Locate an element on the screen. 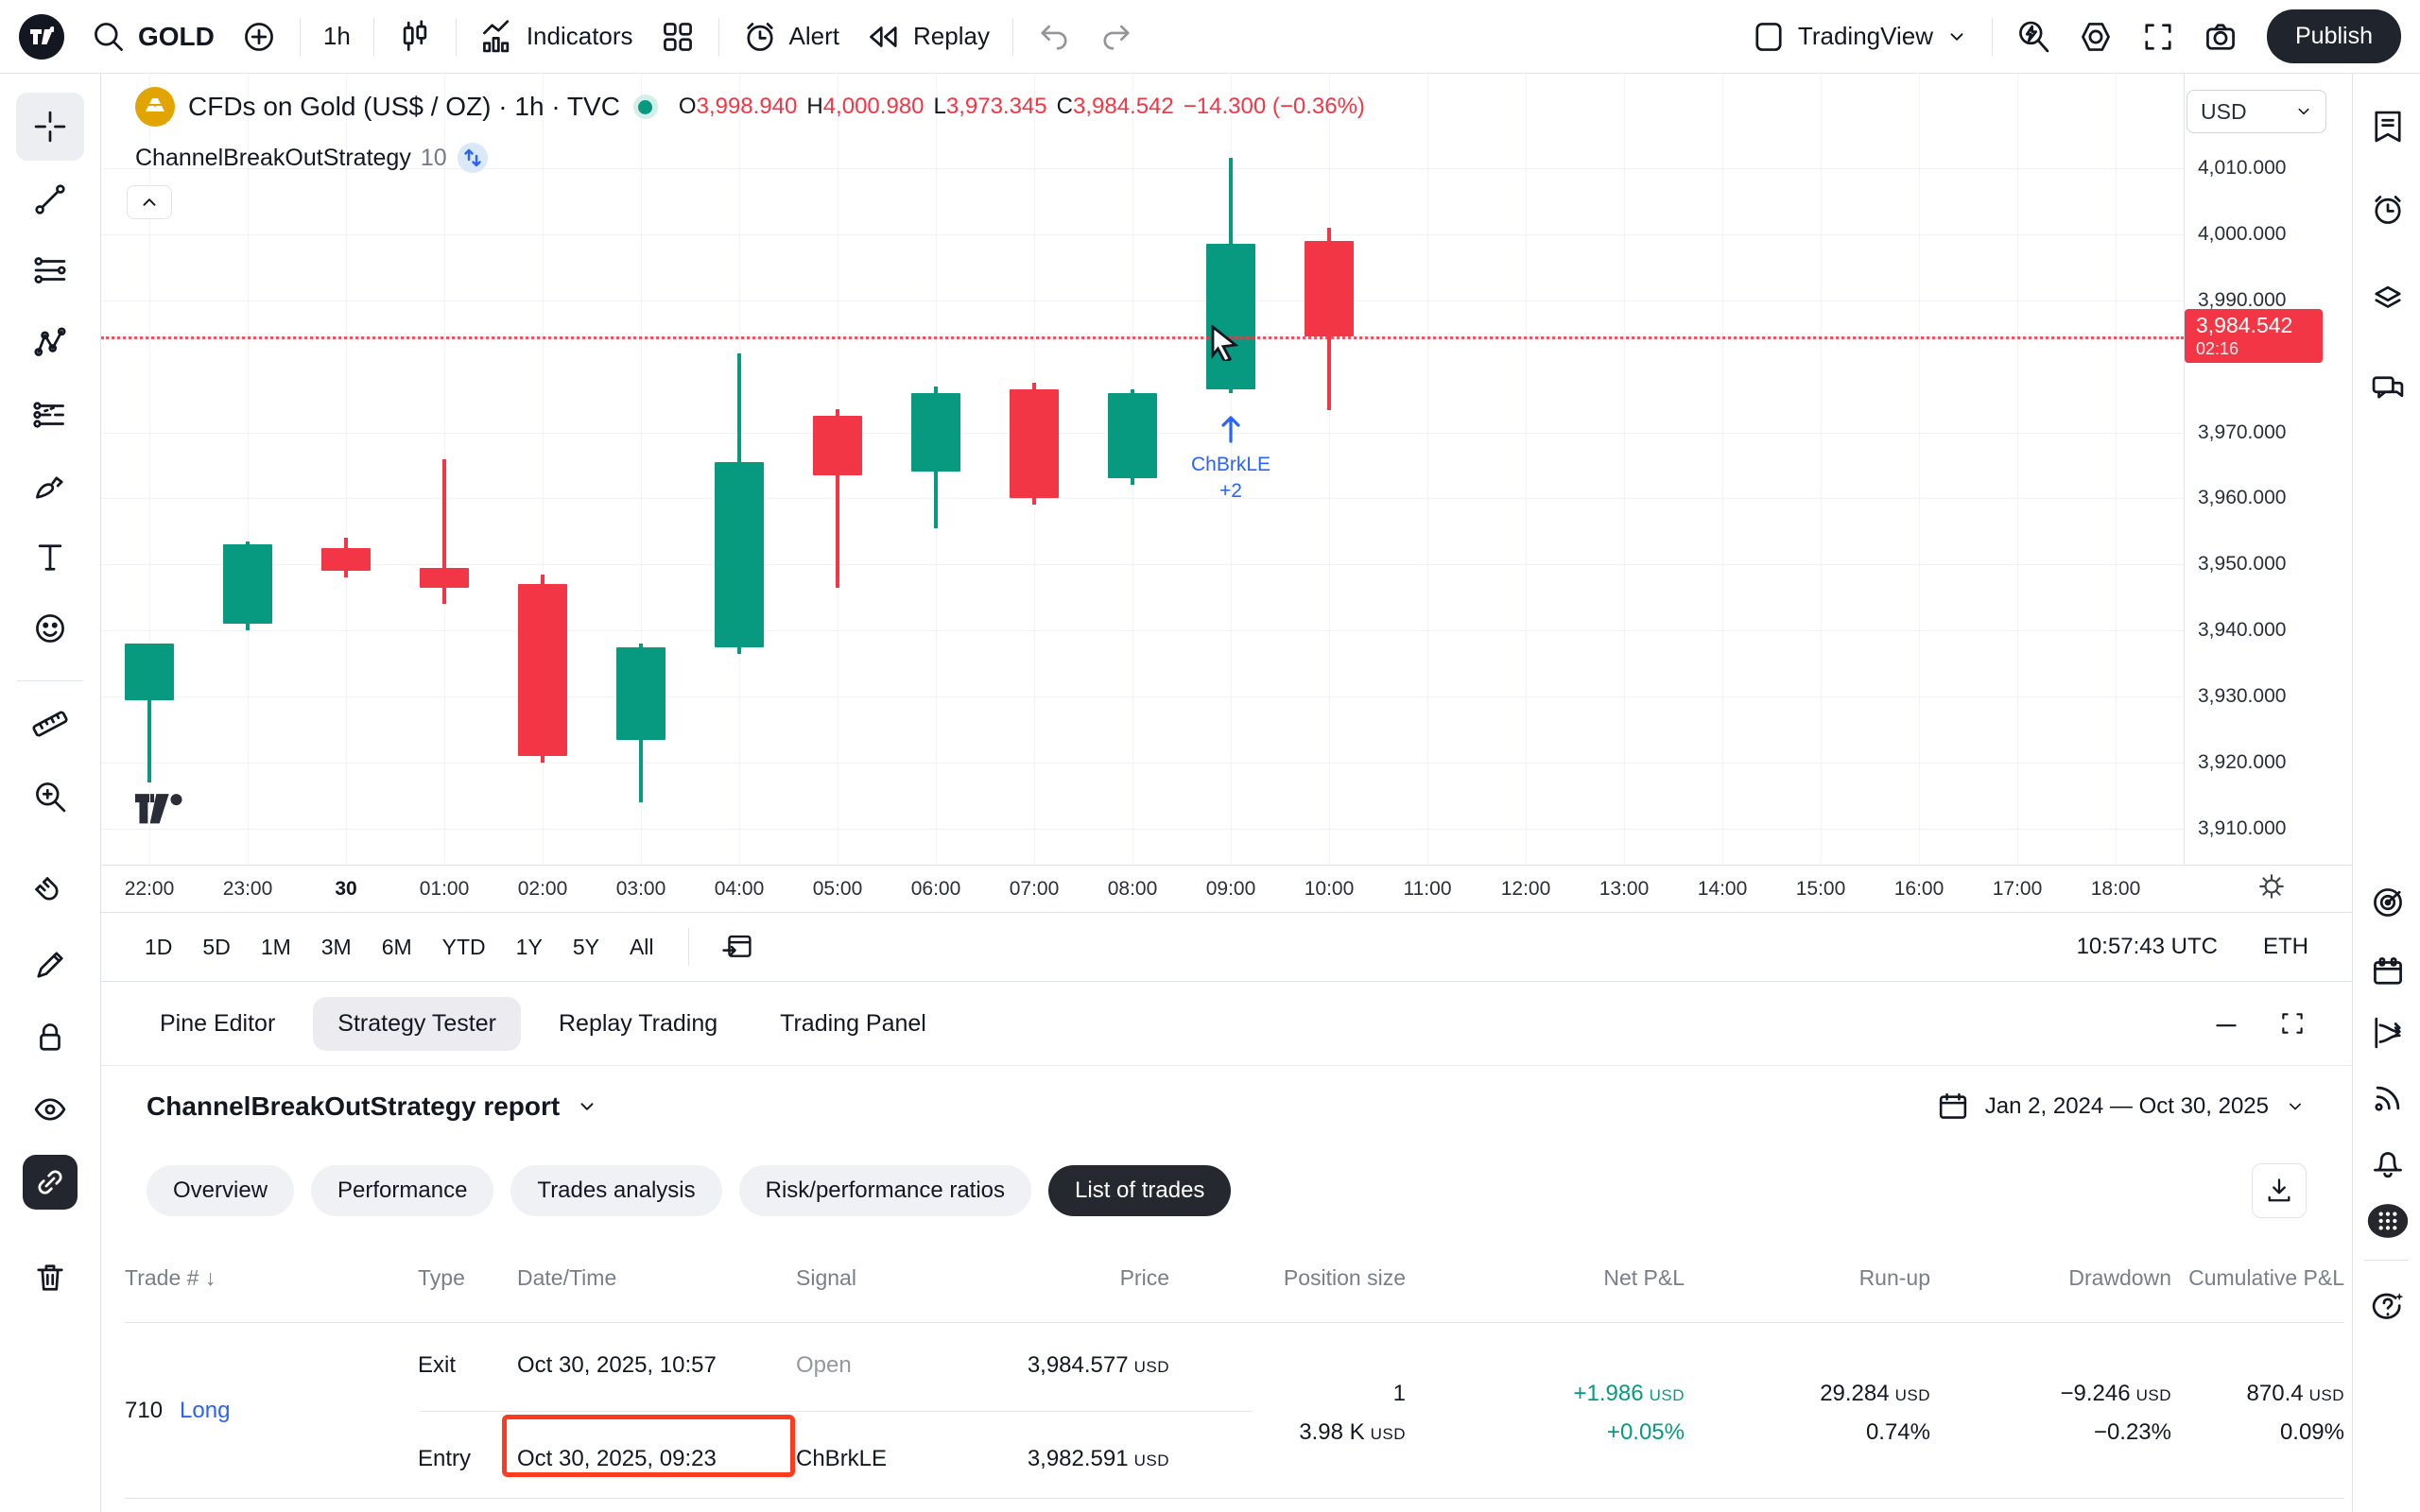 This screenshot has width=2420, height=1512. lock-drawings-tool is located at coordinates (50, 1037).